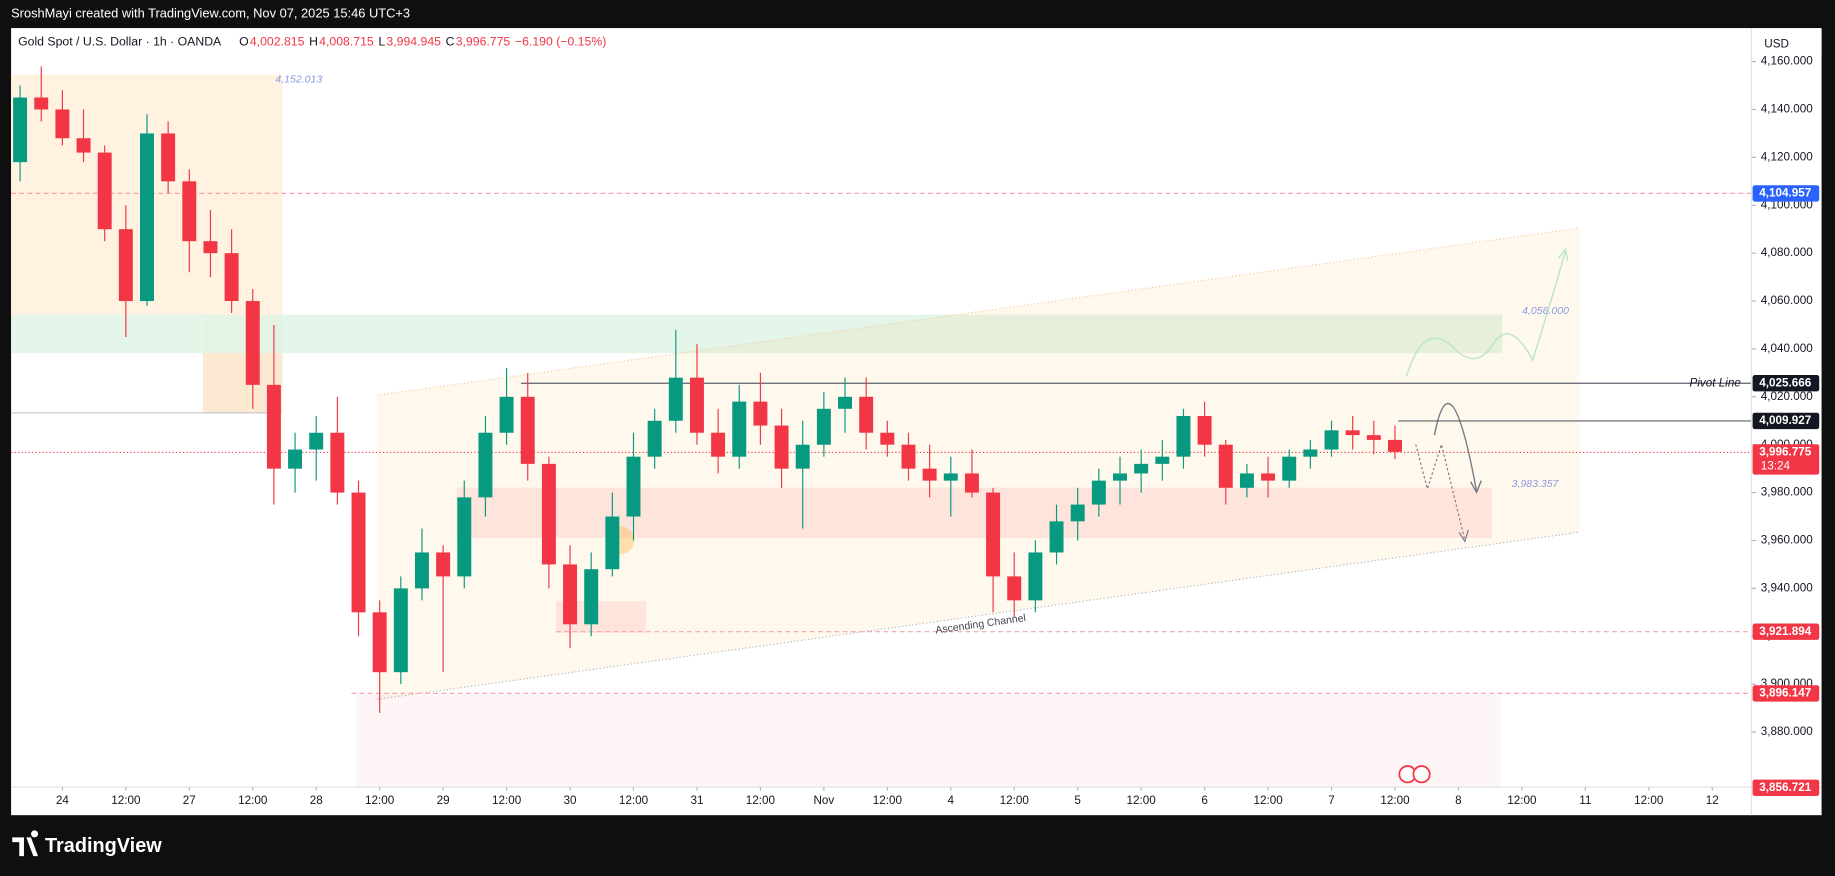  What do you see at coordinates (1536, 484) in the screenshot?
I see `annotation: 3,983.357` at bounding box center [1536, 484].